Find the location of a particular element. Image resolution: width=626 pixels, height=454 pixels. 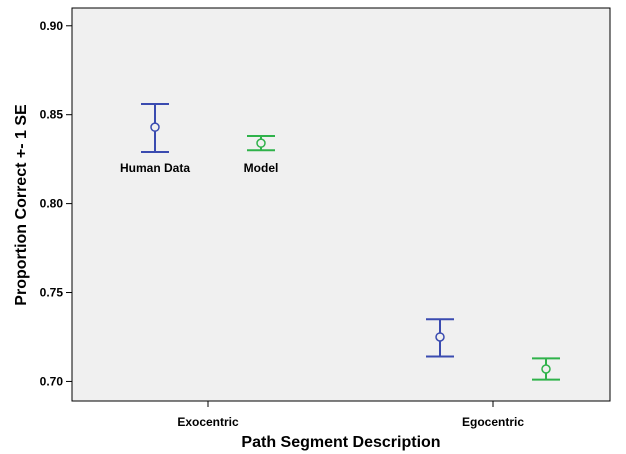

y-axis-title: Proportion Correct +- 1 SE is located at coordinates (21, 205).